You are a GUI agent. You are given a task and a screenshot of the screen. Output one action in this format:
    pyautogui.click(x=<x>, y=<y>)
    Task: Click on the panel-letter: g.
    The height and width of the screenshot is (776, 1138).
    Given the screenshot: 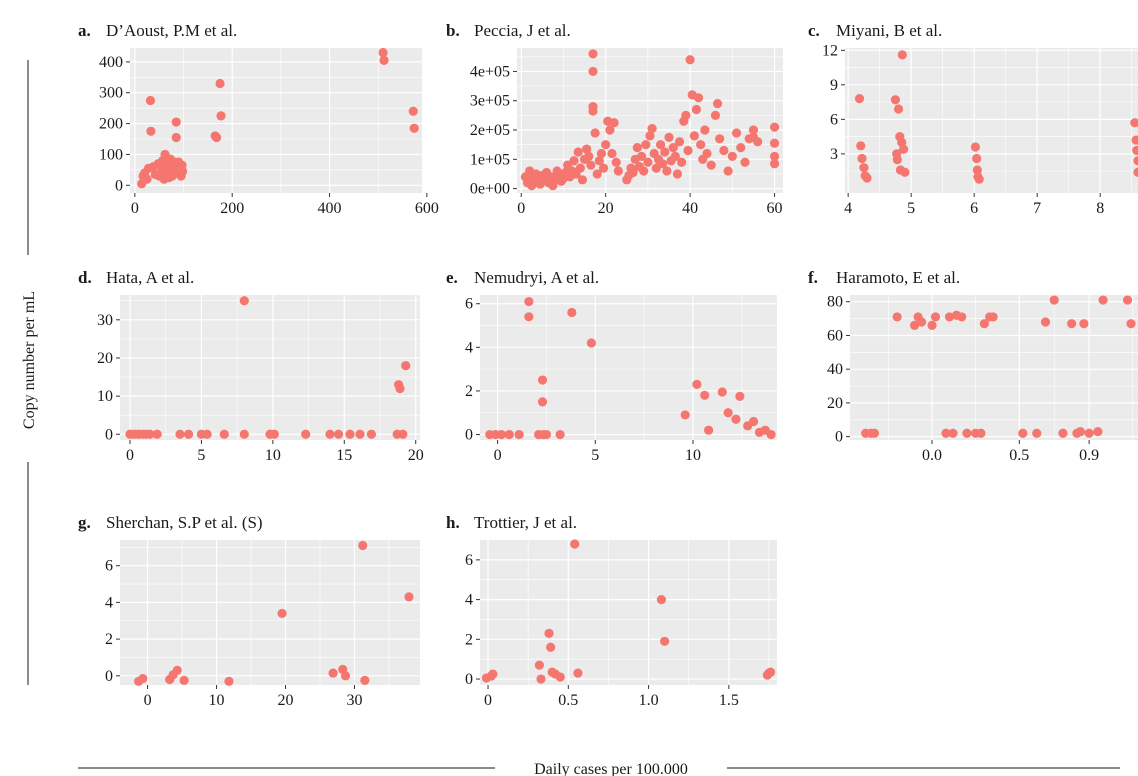 What is the action you would take?
    pyautogui.click(x=84, y=522)
    